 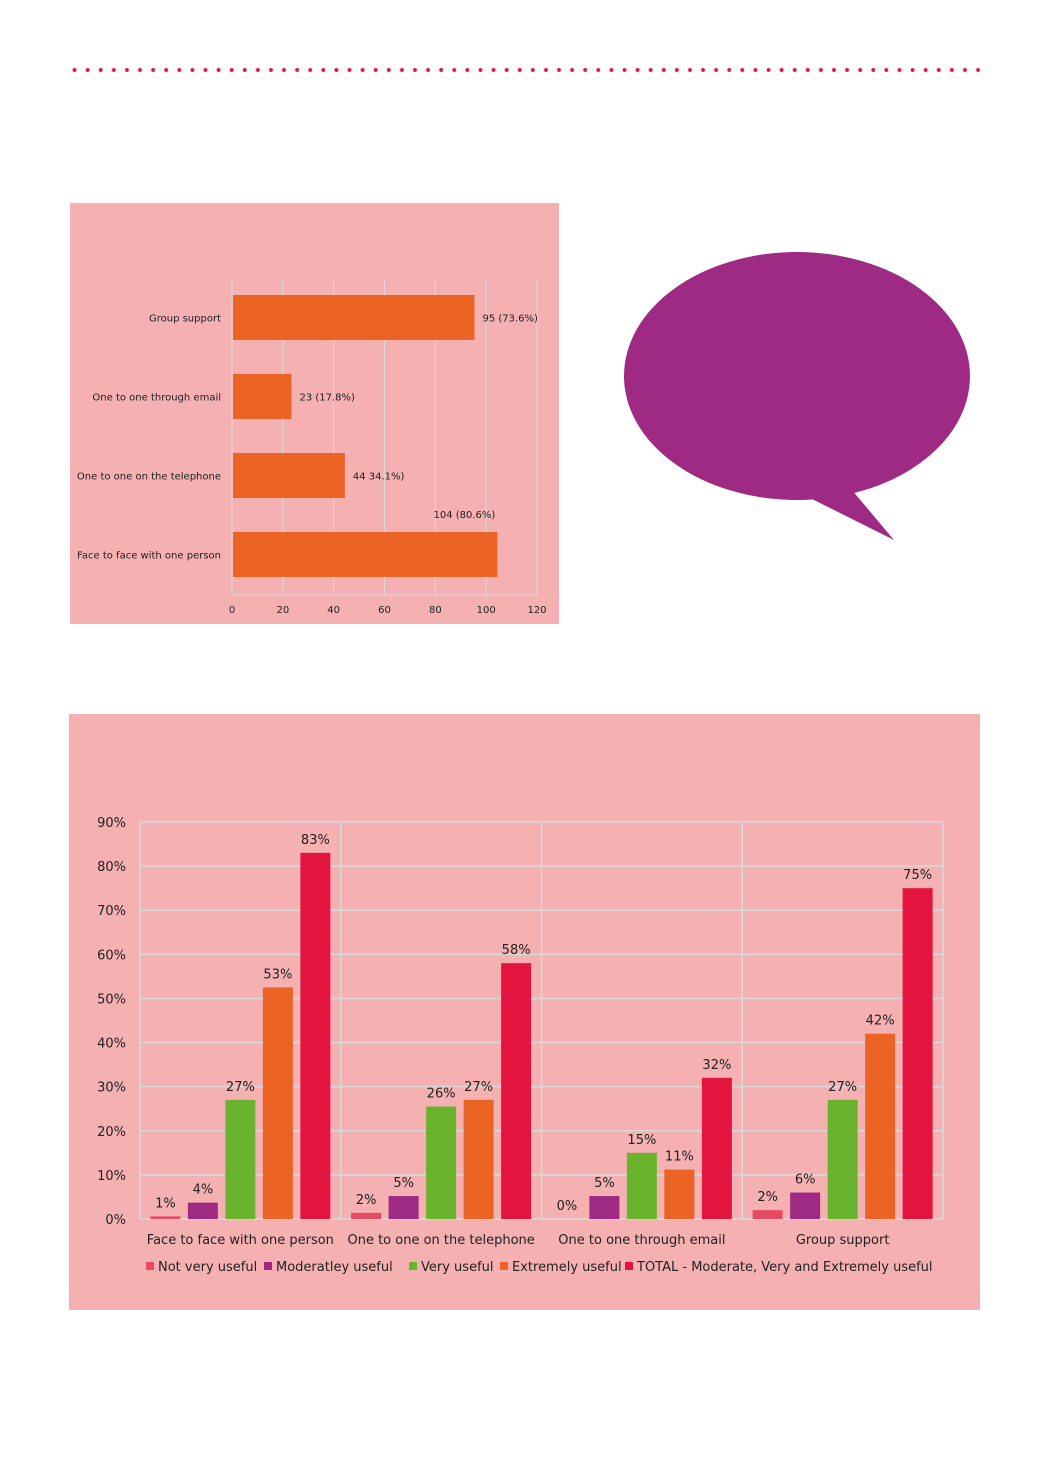 What do you see at coordinates (232, 610) in the screenshot?
I see `x-tick-label: 0` at bounding box center [232, 610].